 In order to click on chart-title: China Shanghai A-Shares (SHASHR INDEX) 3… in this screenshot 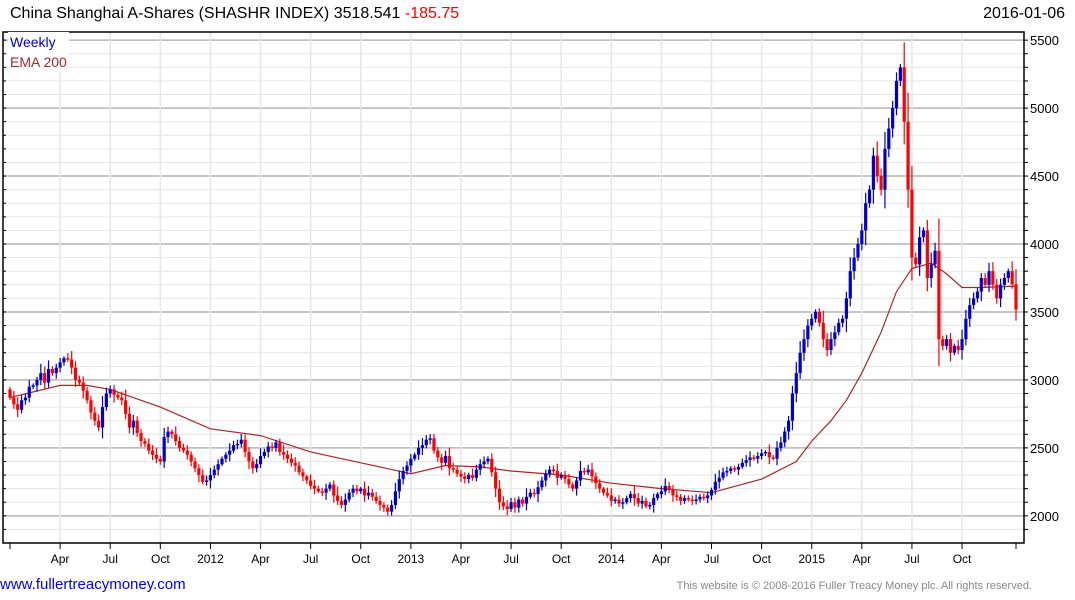, I will do `click(234, 14)`.